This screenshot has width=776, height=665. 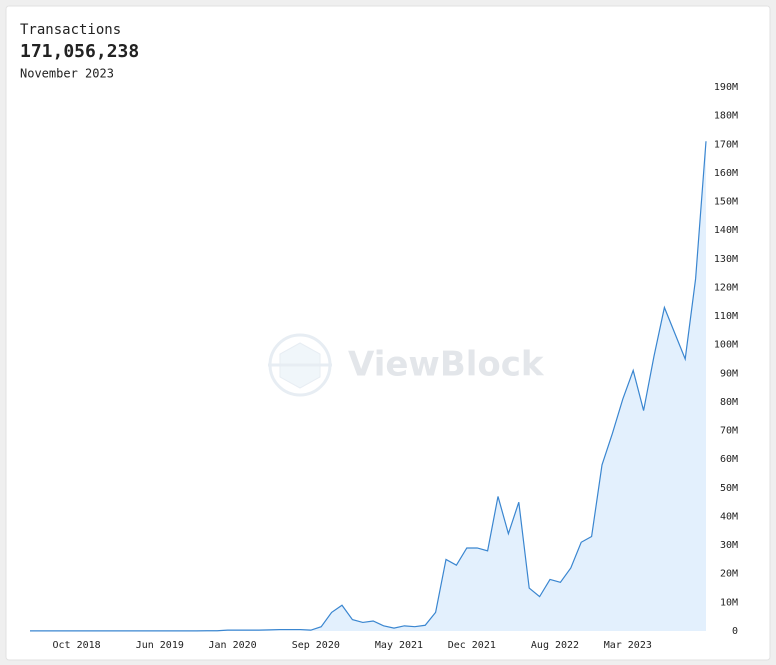 I want to click on x-tick-label: Aug 2022, so click(x=555, y=645).